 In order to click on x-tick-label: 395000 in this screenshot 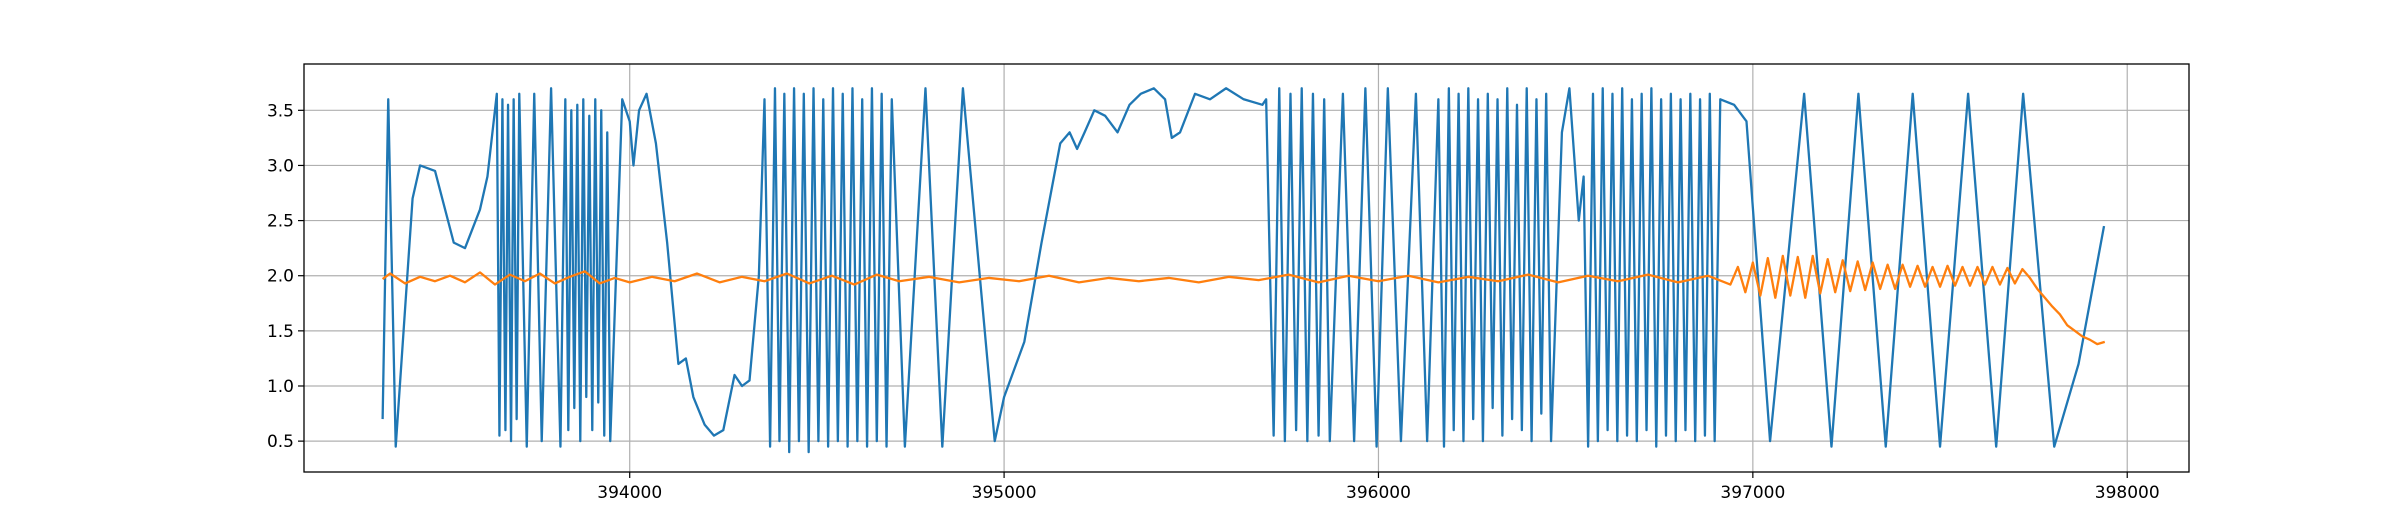, I will do `click(1004, 493)`.